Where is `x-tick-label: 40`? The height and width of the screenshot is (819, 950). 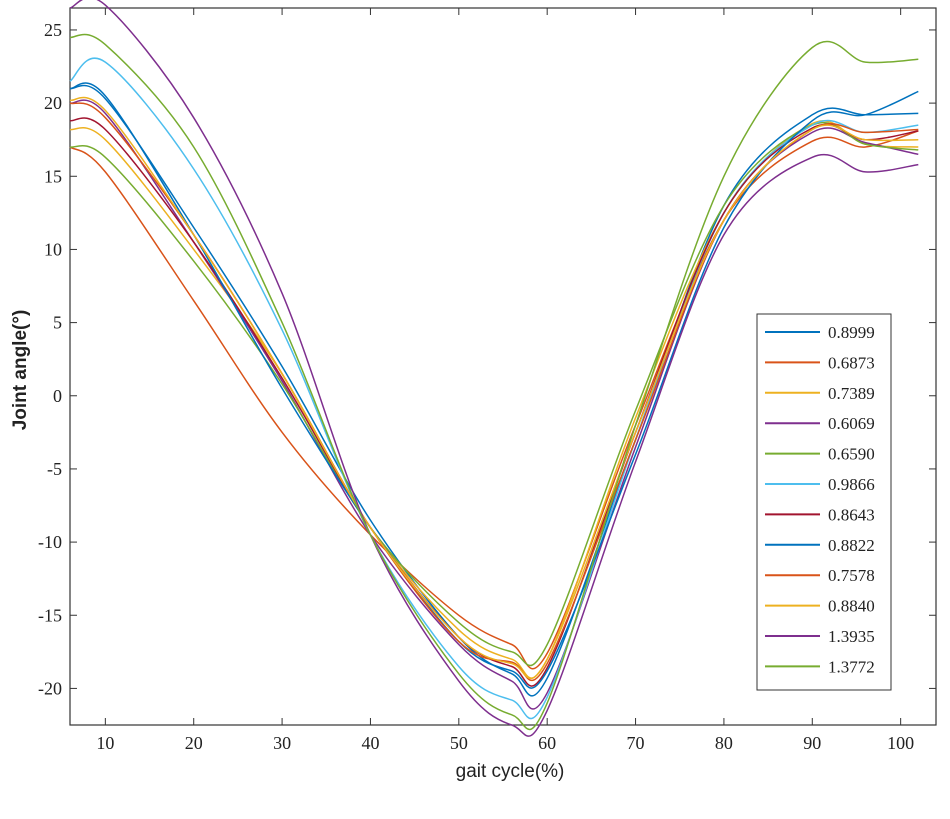
x-tick-label: 40 is located at coordinates (370, 743).